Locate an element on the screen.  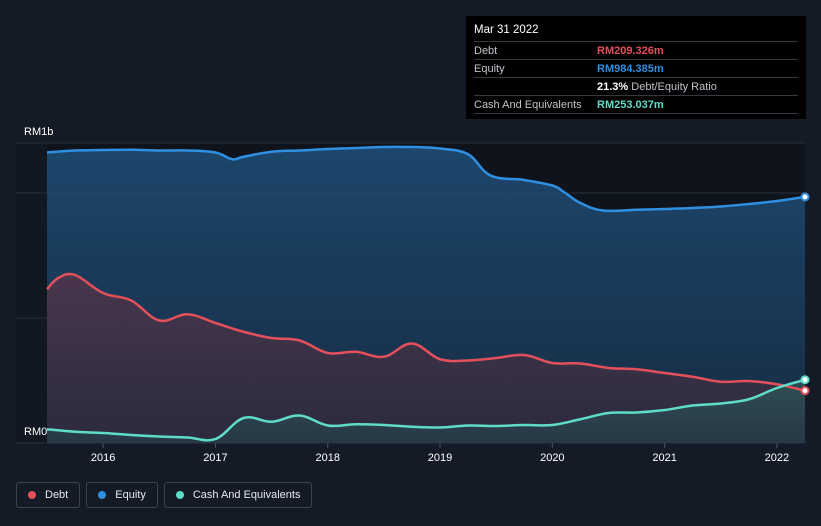
y-axis-bottom-label: RM0 is located at coordinates (35, 432).